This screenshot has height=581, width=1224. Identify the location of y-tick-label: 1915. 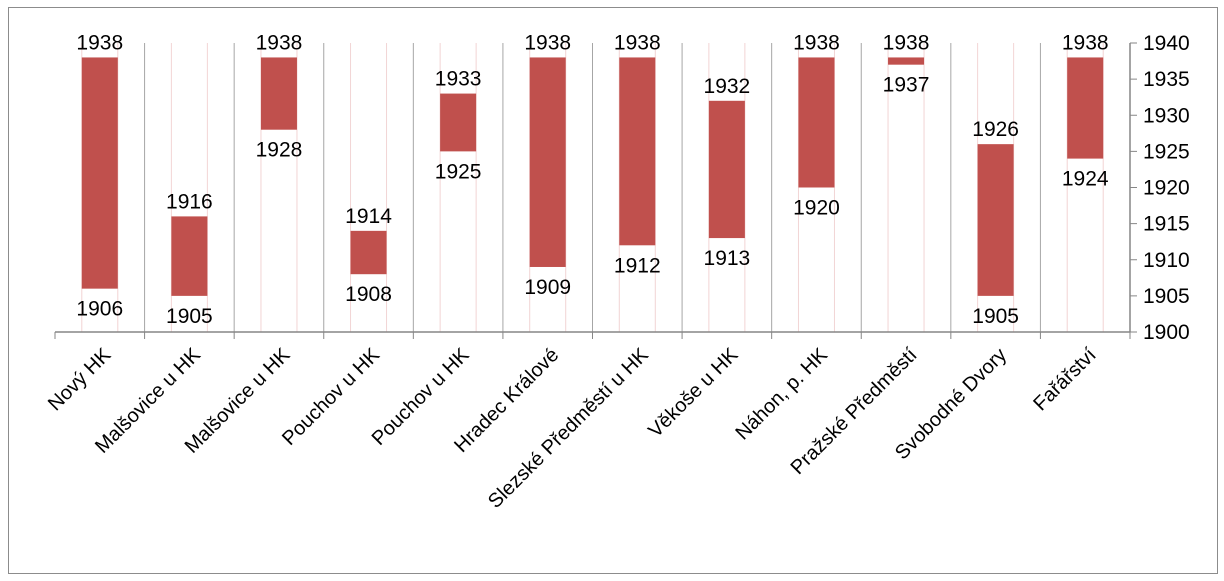
(1166, 224).